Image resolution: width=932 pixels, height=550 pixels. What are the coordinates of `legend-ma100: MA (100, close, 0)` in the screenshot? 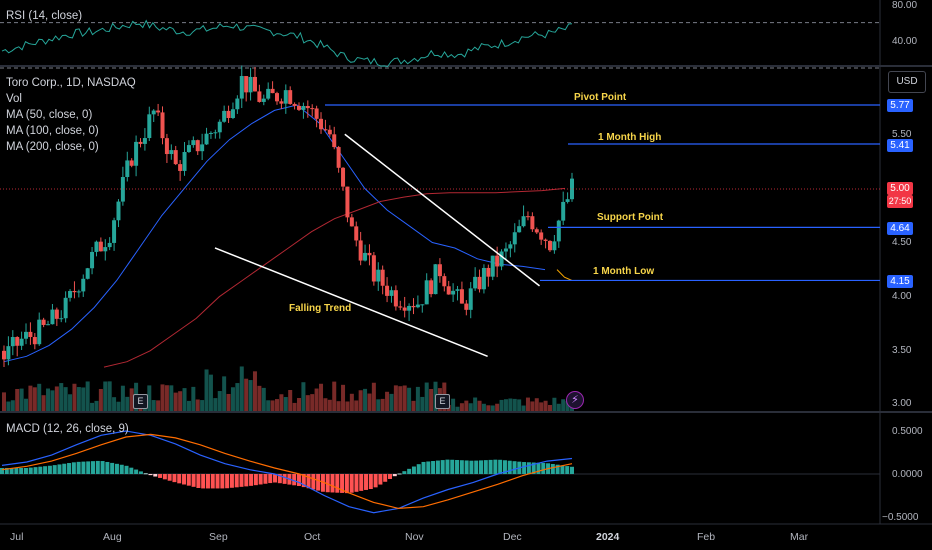 It's located at (52, 131).